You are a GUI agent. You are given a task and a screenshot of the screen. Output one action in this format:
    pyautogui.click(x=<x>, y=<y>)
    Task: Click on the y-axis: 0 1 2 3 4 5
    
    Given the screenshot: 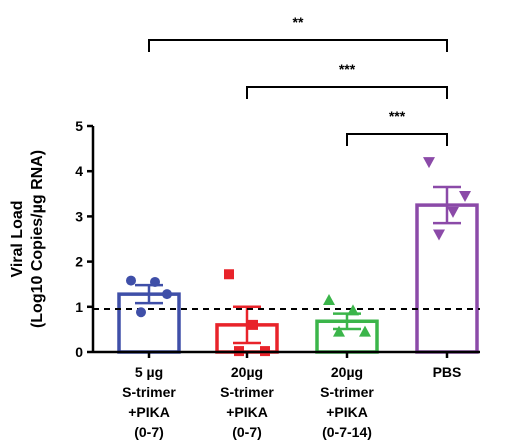 What is the action you would take?
    pyautogui.click(x=85, y=239)
    